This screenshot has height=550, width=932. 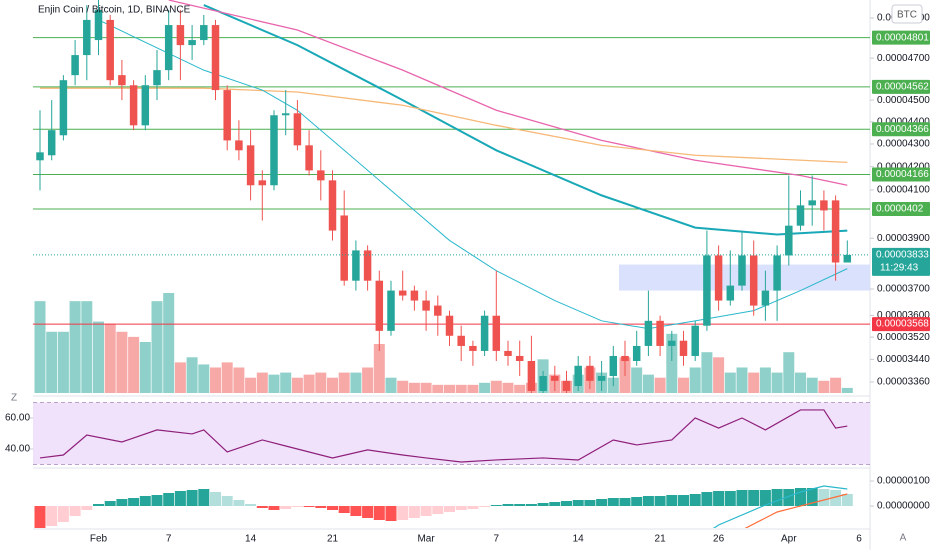 What do you see at coordinates (903, 144) in the screenshot?
I see `y-tick-label: 0.00004300` at bounding box center [903, 144].